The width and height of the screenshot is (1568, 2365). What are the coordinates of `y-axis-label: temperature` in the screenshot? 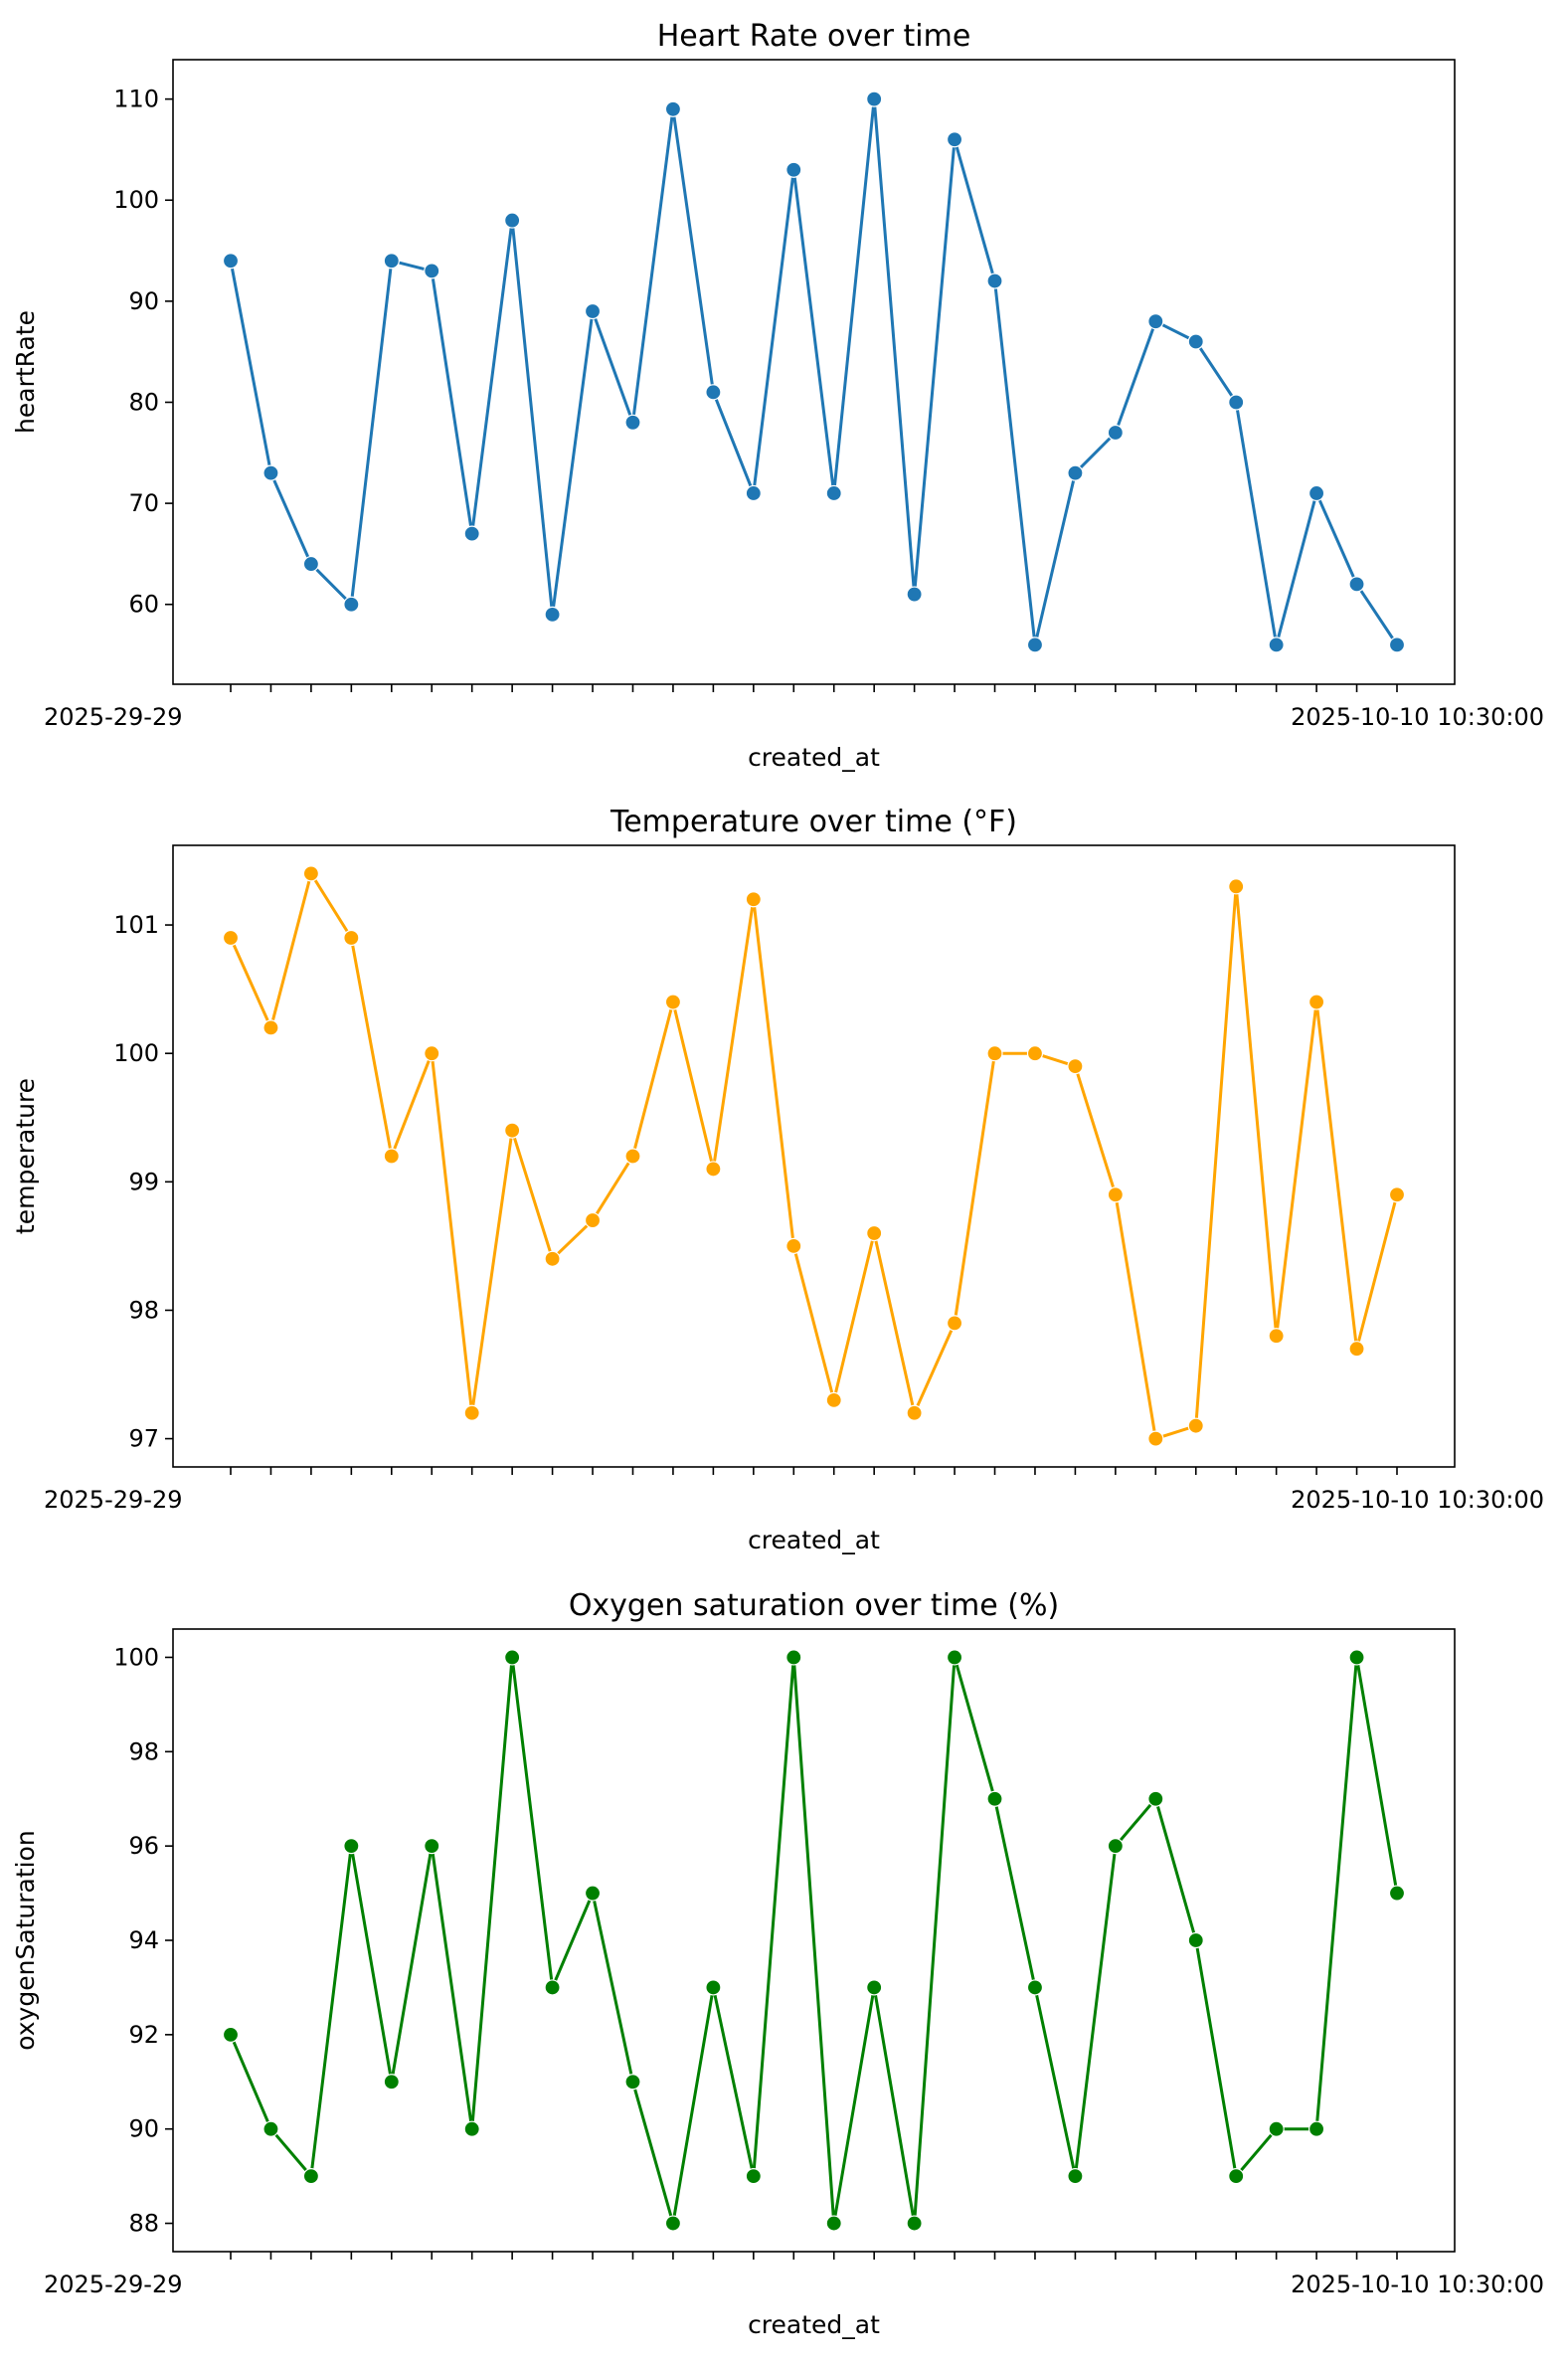 It's located at (26, 1156).